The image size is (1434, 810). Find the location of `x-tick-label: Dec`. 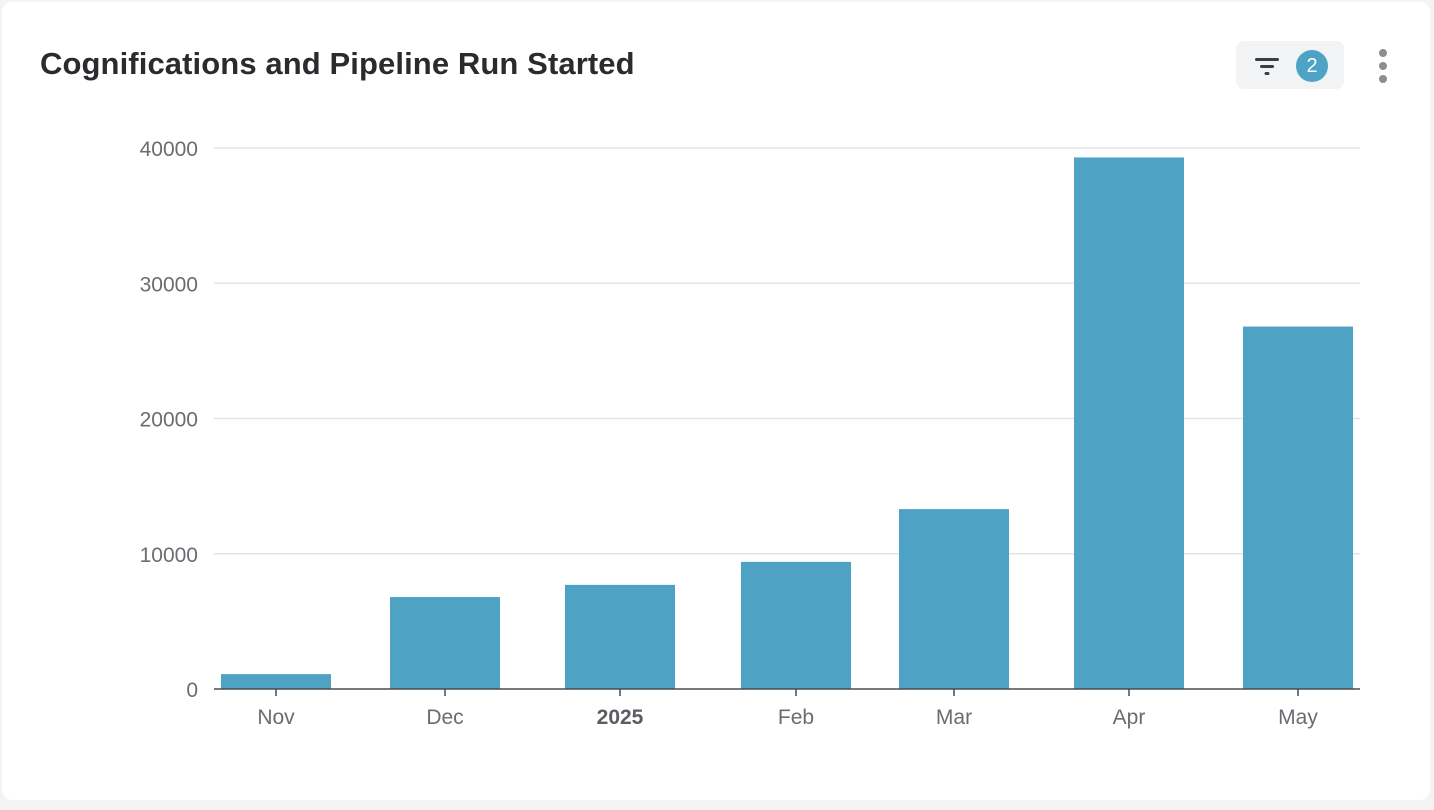

x-tick-label: Dec is located at coordinates (444, 717).